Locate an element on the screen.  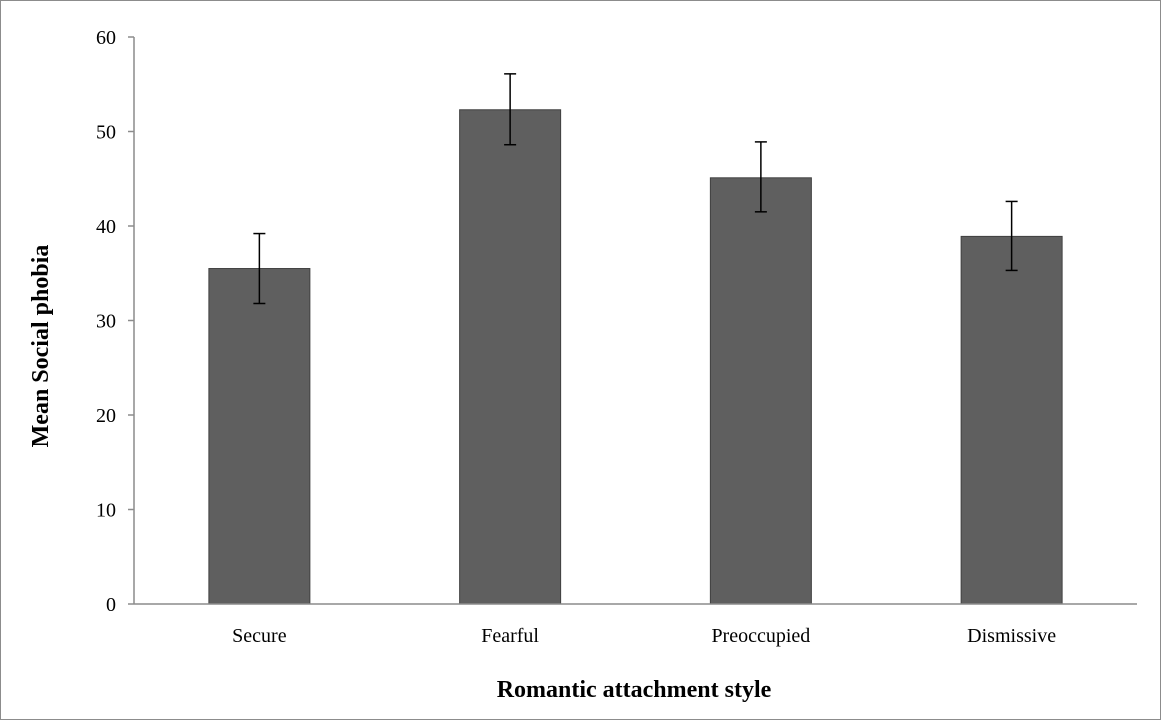
bar-preoccupied is located at coordinates (760, 391).